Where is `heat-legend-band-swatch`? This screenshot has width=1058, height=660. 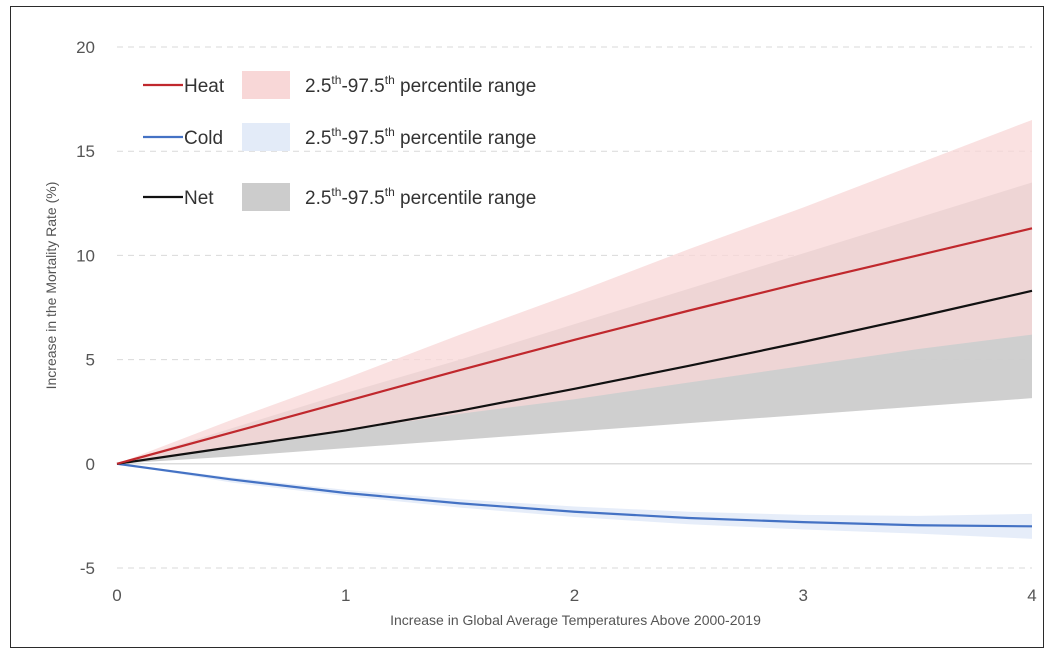 heat-legend-band-swatch is located at coordinates (266, 85).